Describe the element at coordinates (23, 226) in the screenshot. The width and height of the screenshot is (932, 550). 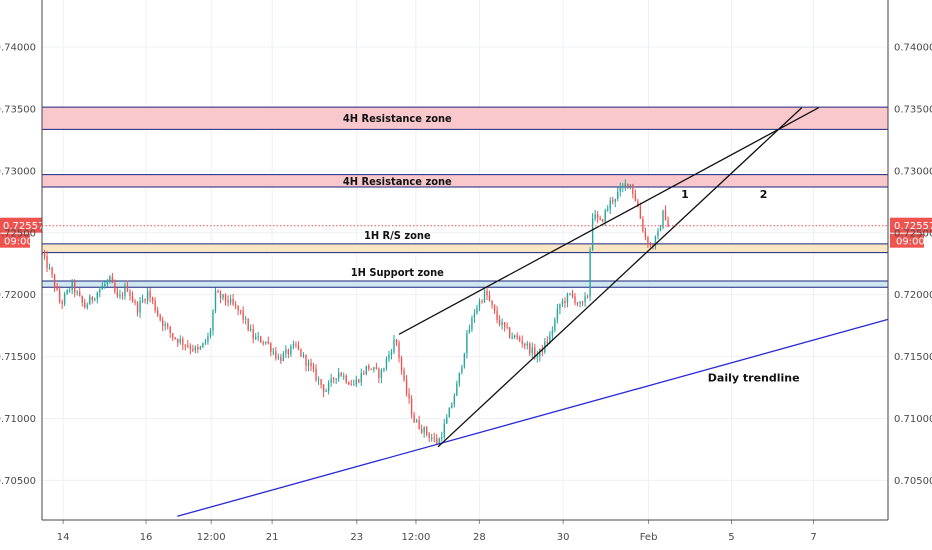
I see `price-tag-left-value: 0.72557` at that location.